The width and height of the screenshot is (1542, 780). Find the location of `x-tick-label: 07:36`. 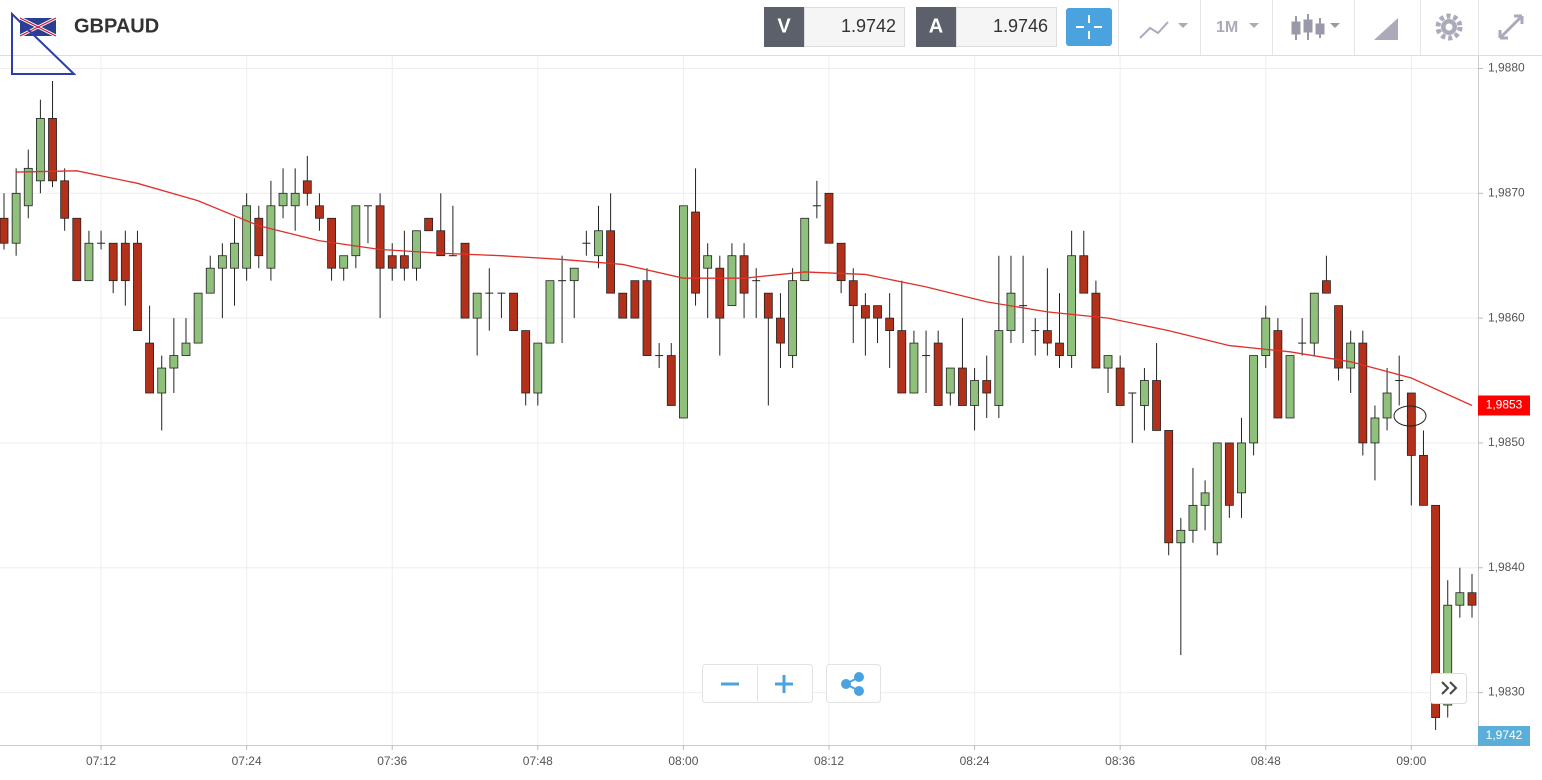

x-tick-label: 07:36 is located at coordinates (392, 761).